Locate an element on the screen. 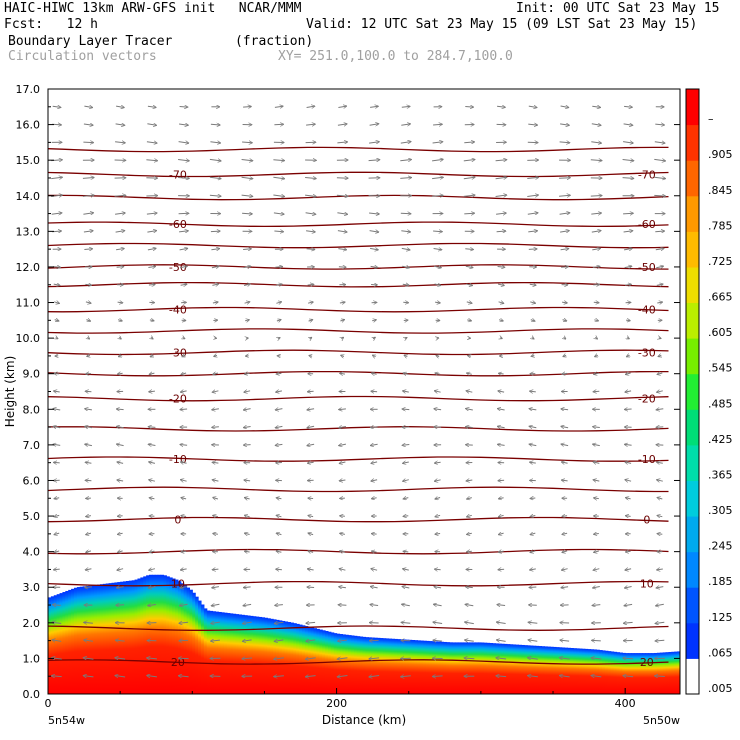 Image resolution: width=740 pixels, height=740 pixels. contour-line is located at coordinates (358, 459).